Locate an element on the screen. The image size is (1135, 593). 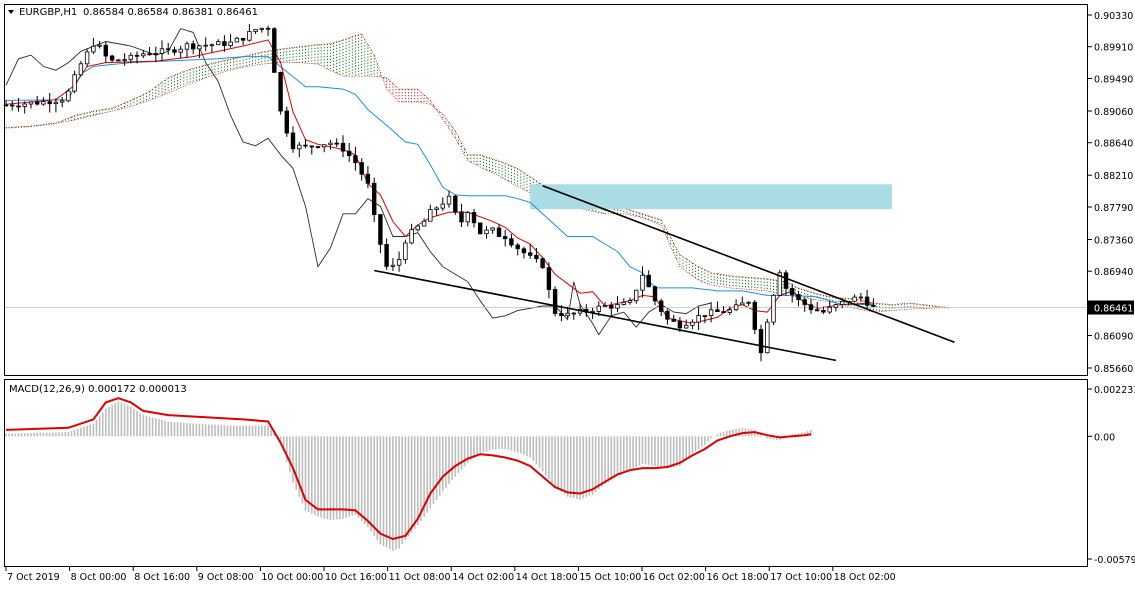
current-price-marker is located at coordinates (1111, 307).